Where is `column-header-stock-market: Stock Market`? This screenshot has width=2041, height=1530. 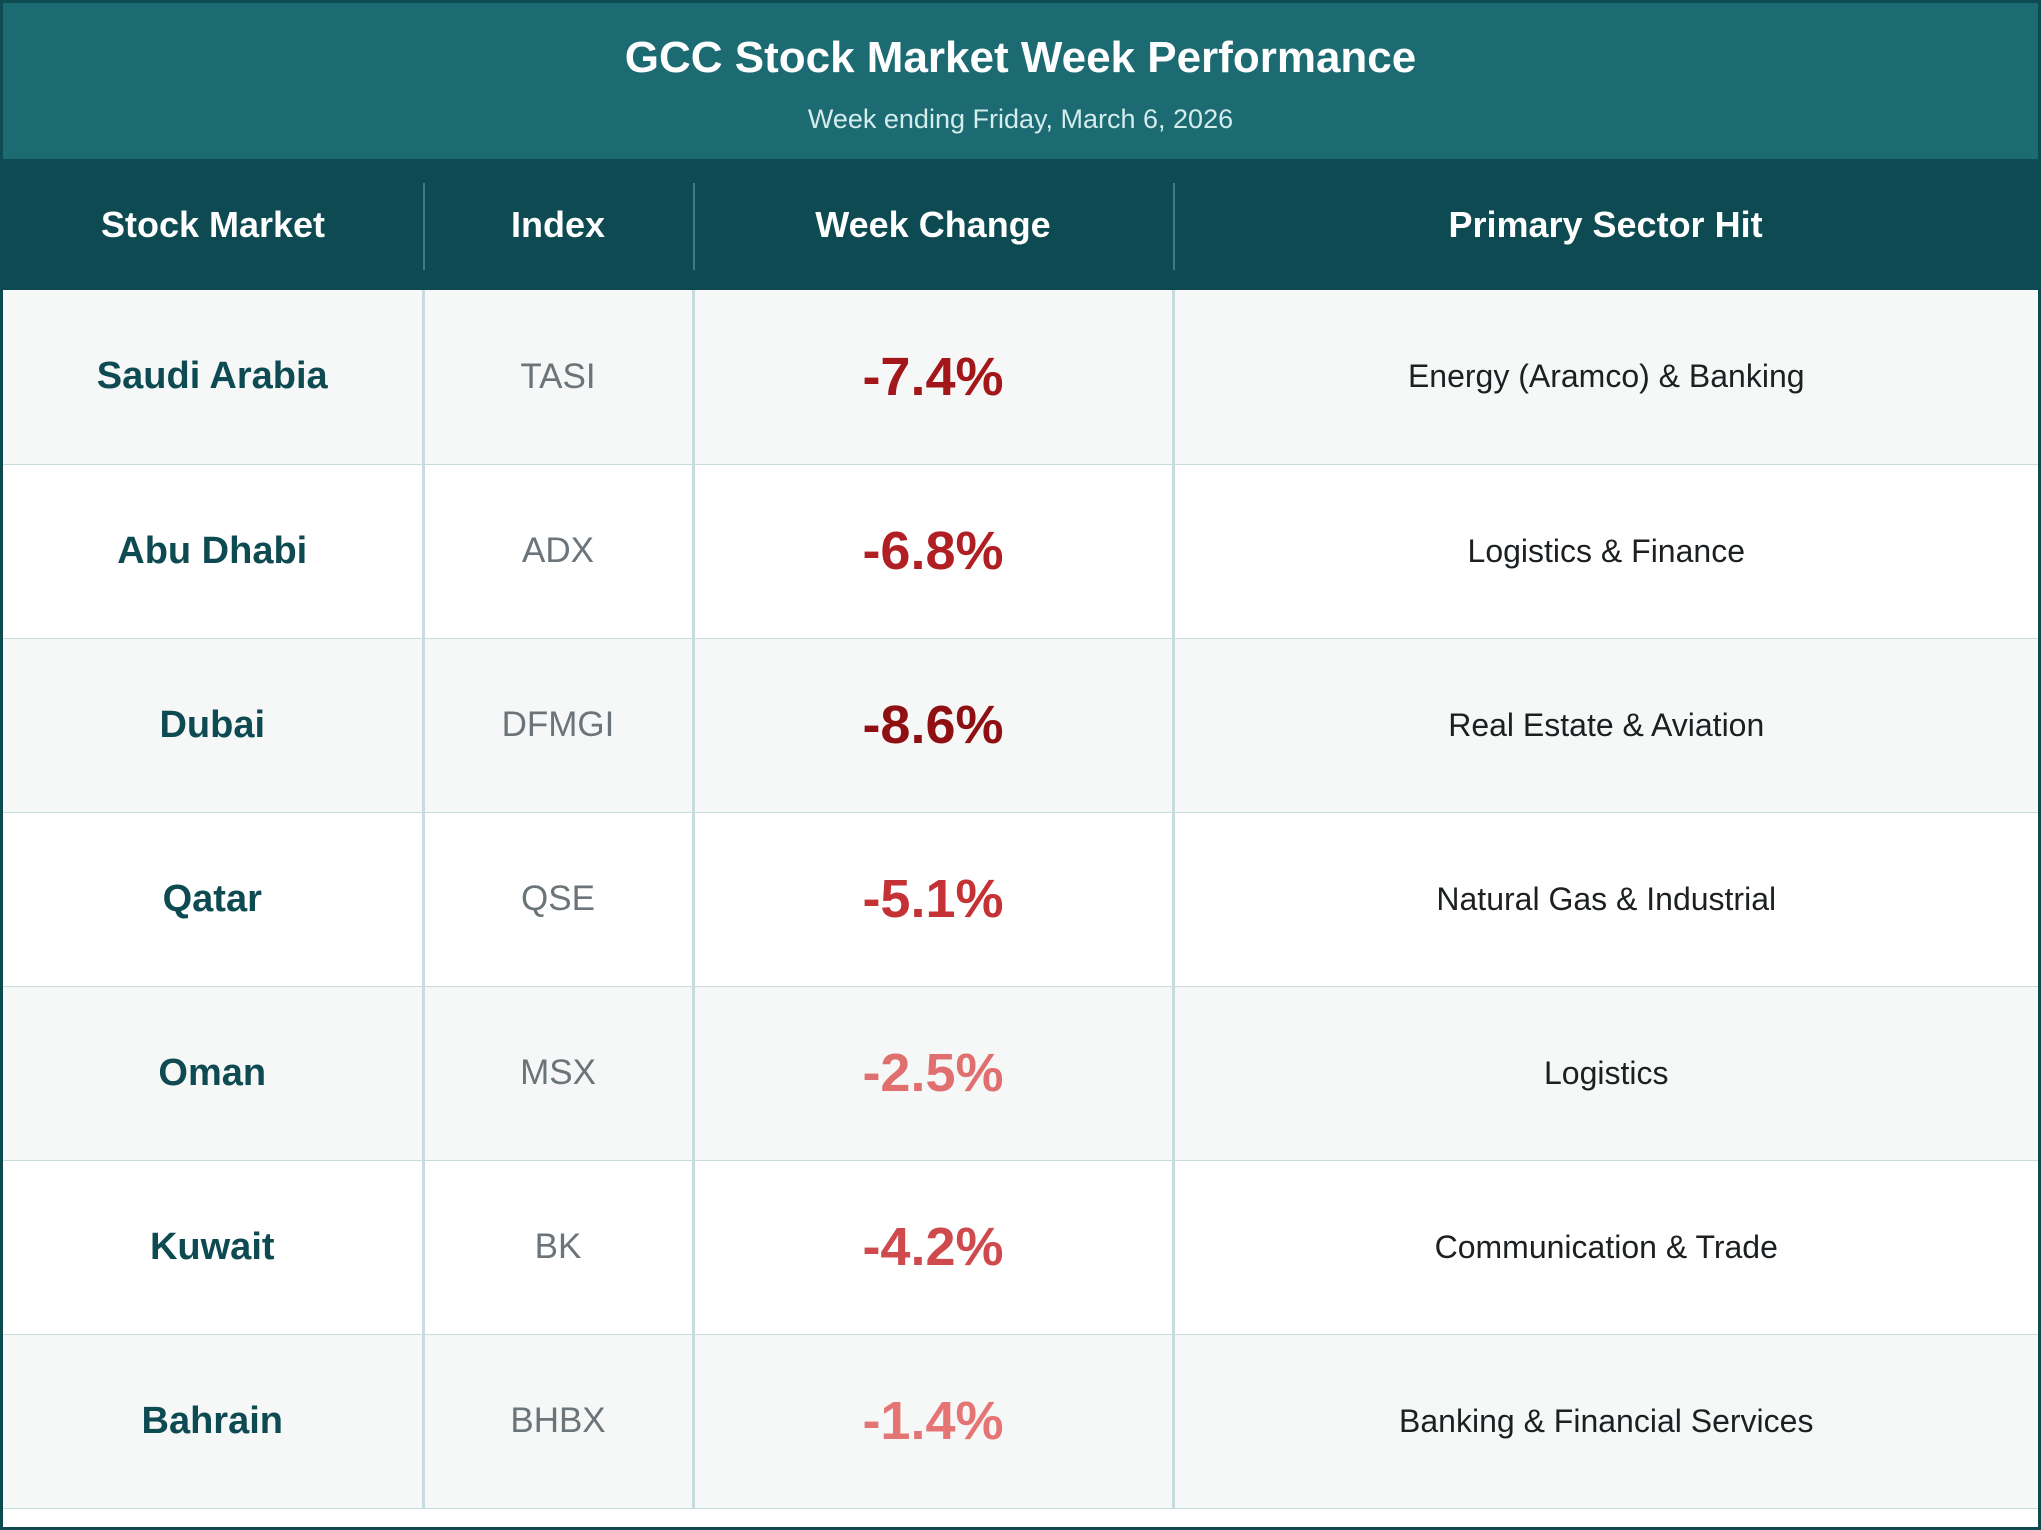 column-header-stock-market: Stock Market is located at coordinates (213, 224).